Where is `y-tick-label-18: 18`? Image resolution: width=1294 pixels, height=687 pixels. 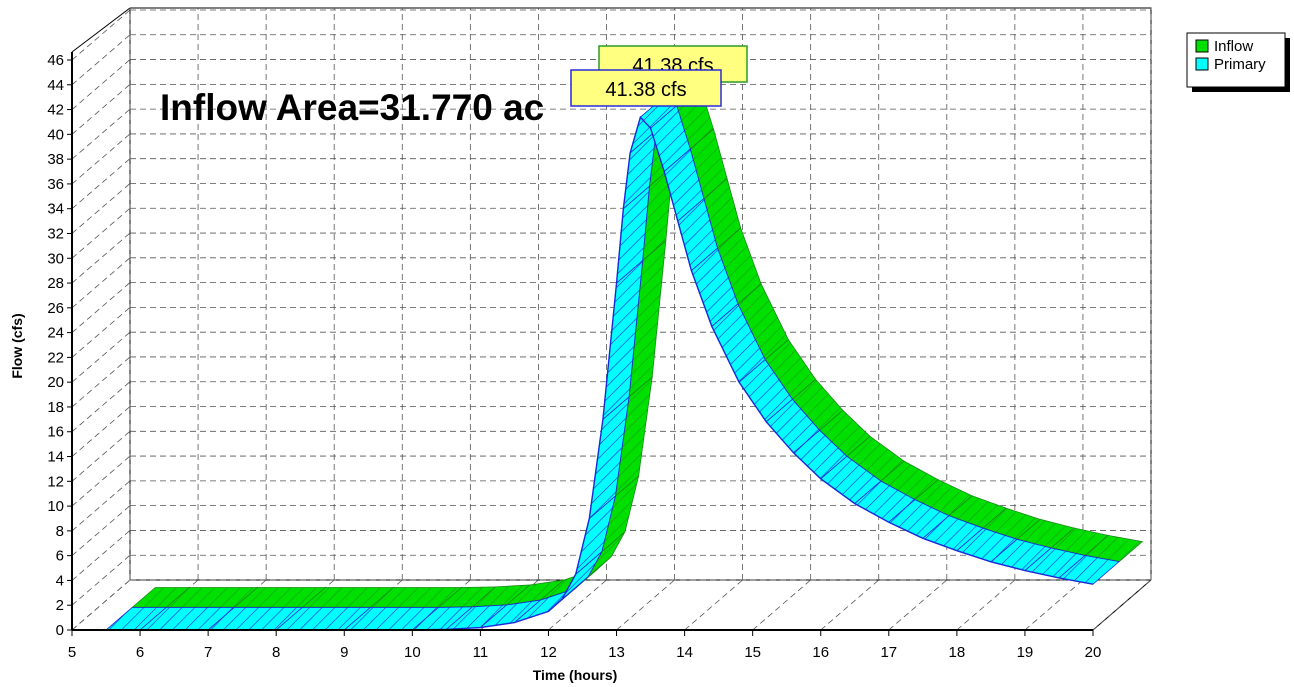 y-tick-label-18: 18 is located at coordinates (55, 407).